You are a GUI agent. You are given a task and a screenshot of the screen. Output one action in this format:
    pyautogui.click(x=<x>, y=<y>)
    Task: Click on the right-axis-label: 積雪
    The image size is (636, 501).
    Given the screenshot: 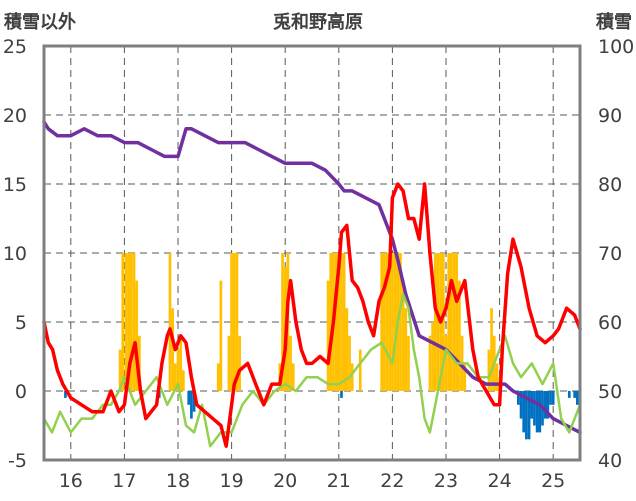 What is the action you would take?
    pyautogui.click(x=613, y=22)
    